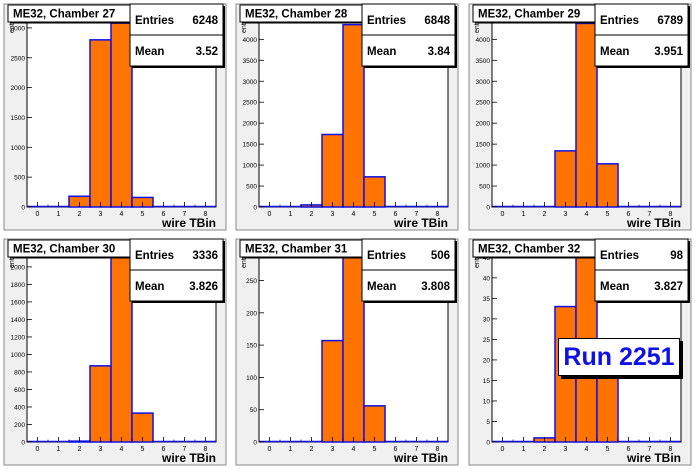  Describe the element at coordinates (488, 422) in the screenshot. I see `y-tick-label: 5` at that location.